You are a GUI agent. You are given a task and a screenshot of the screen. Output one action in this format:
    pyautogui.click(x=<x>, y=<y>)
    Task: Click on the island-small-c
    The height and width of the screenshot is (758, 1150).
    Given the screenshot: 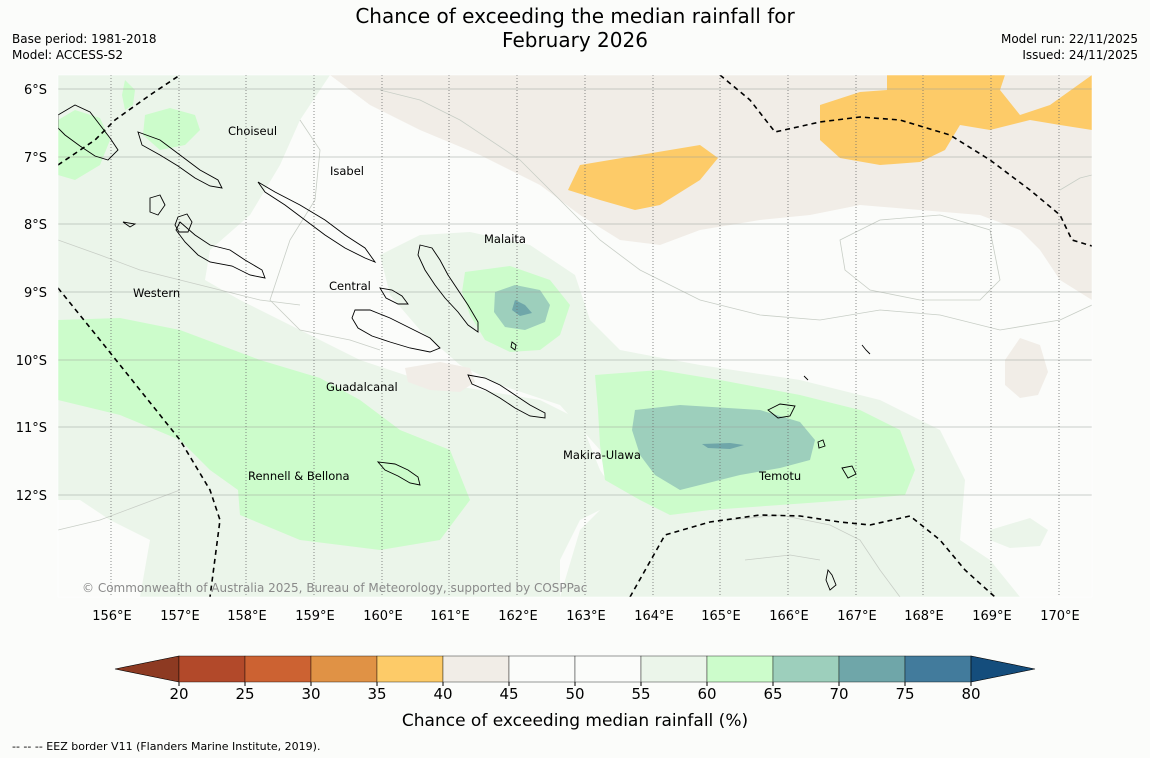 What is the action you would take?
    pyautogui.click(x=513, y=346)
    